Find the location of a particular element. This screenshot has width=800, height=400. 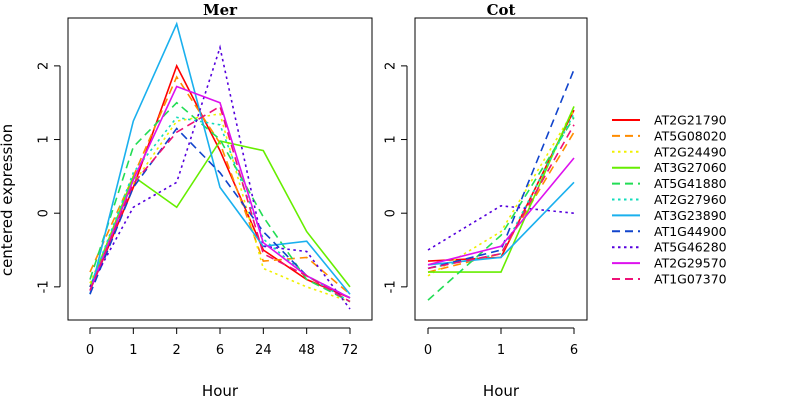

series-line-at5g46280 is located at coordinates (501, 227).